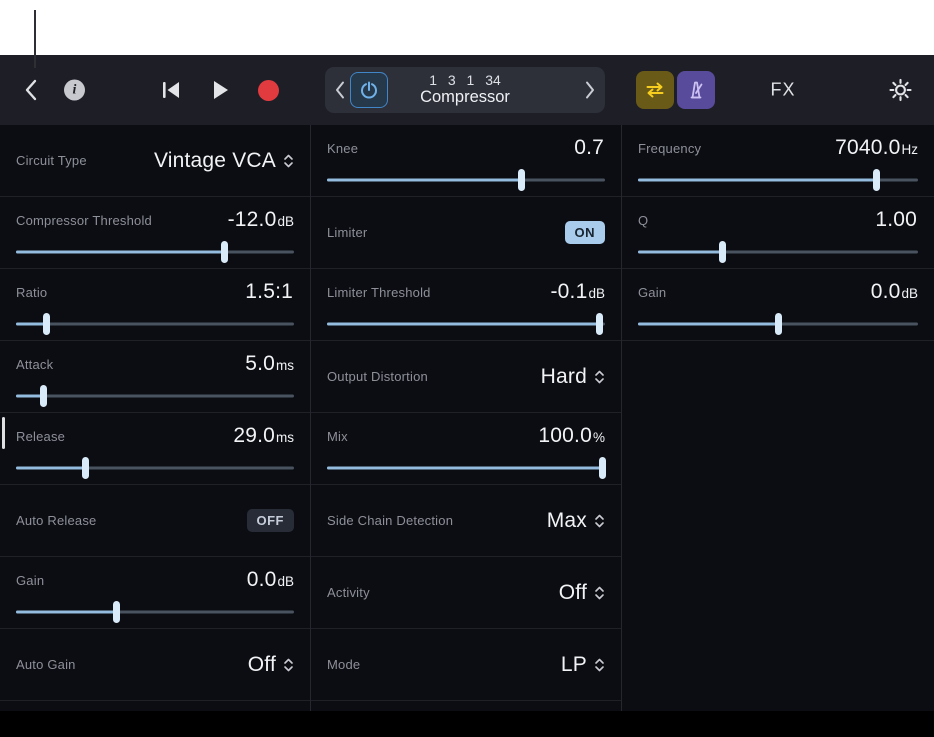 The height and width of the screenshot is (737, 934). Describe the element at coordinates (41, 436) in the screenshot. I see `param-label: Release` at that location.